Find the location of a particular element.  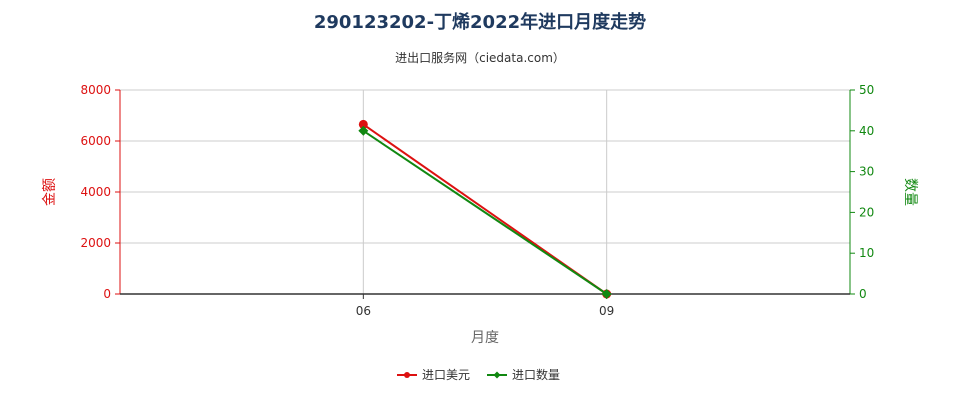

y-left-tick-label: 2000 is located at coordinates (95, 243).